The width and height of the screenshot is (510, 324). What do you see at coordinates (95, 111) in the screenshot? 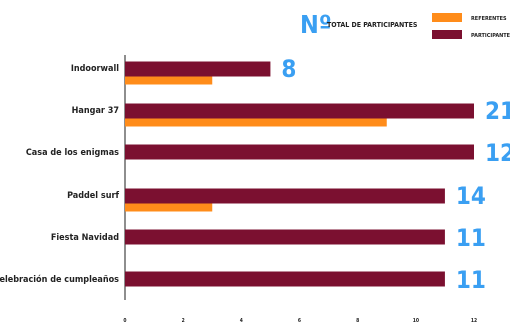
I see `category-label: Hangar 37` at bounding box center [95, 111].